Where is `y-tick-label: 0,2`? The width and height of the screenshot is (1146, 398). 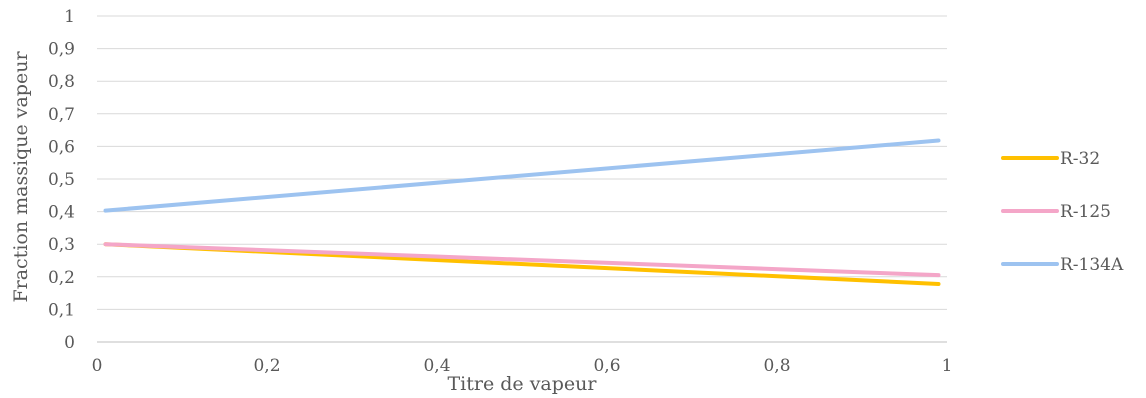 y-tick-label: 0,2 is located at coordinates (61, 278).